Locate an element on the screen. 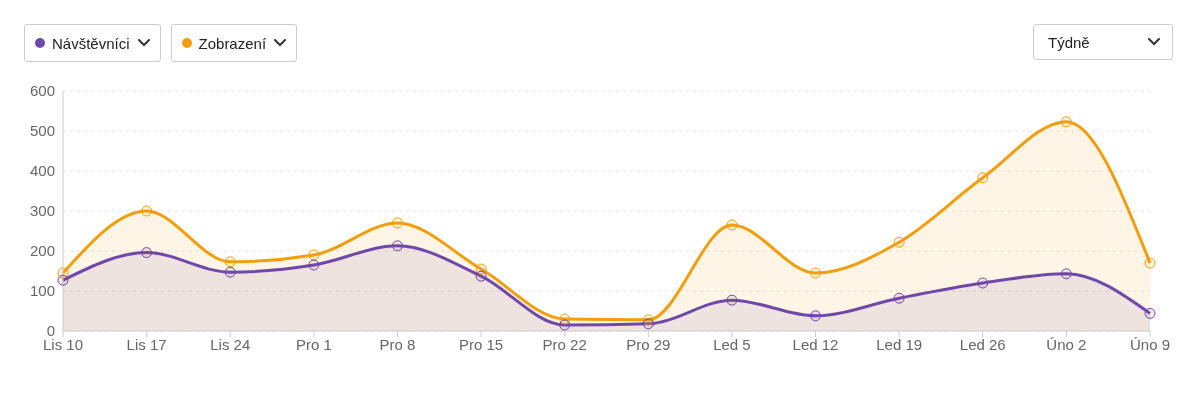 The image size is (1200, 397). x-tick-label: Led 5 is located at coordinates (732, 344).